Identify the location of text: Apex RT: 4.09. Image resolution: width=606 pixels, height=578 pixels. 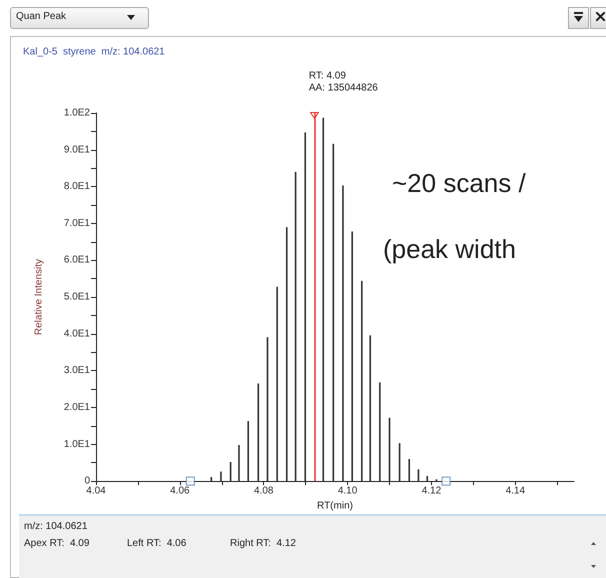
(57, 543).